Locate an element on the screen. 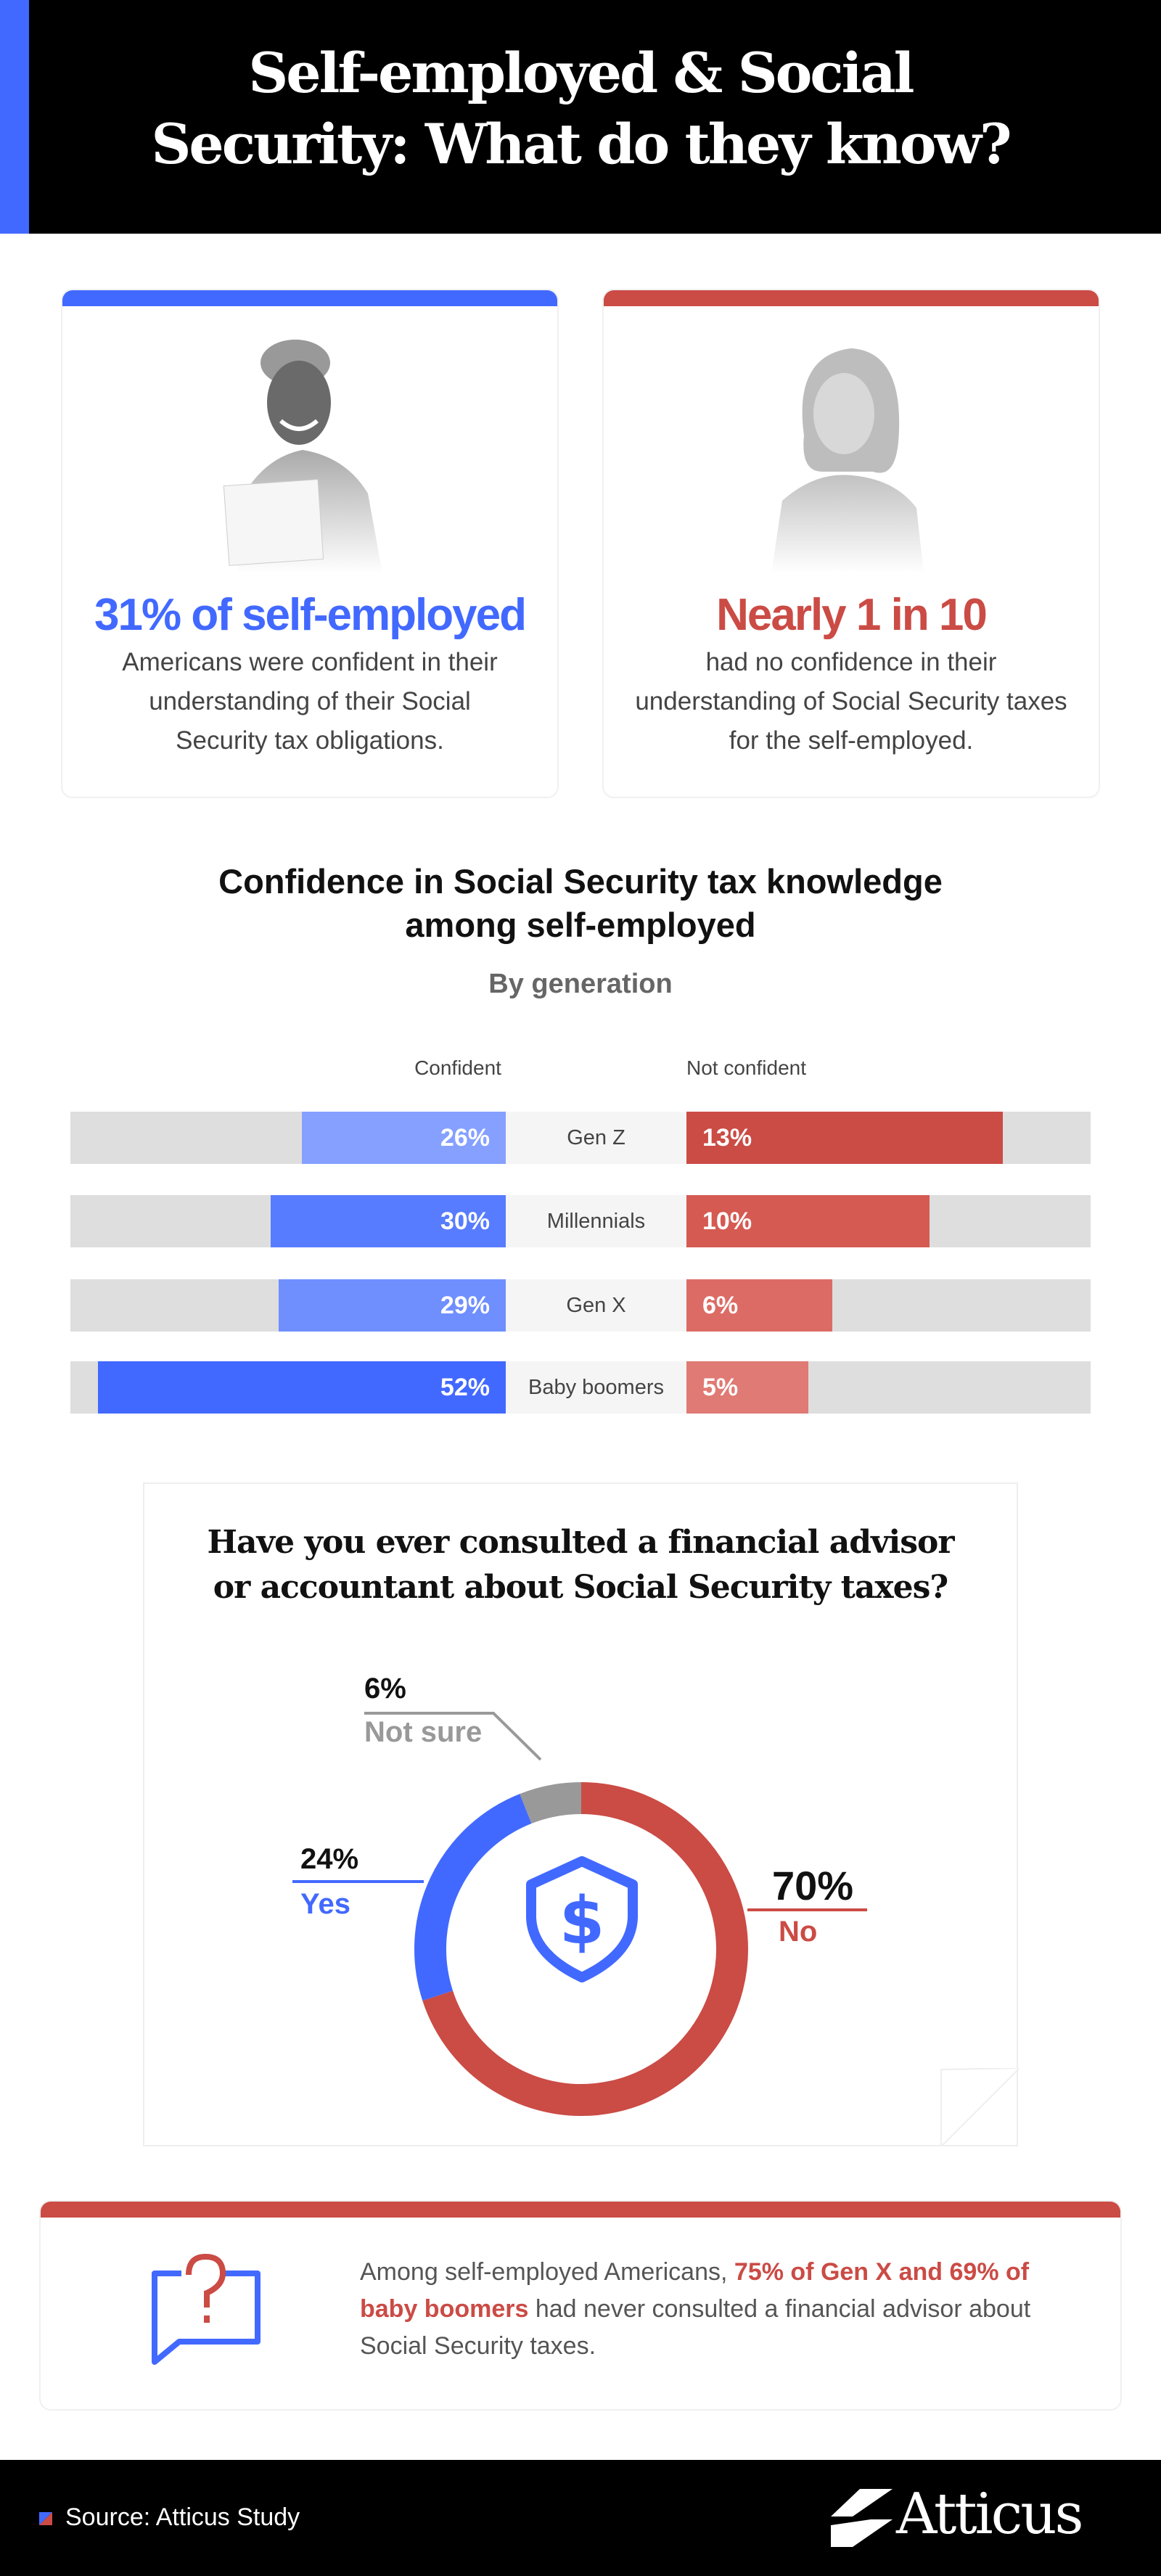 This screenshot has height=2576, width=1161. bar-row: 26% Gen Z 13% is located at coordinates (580, 1138).